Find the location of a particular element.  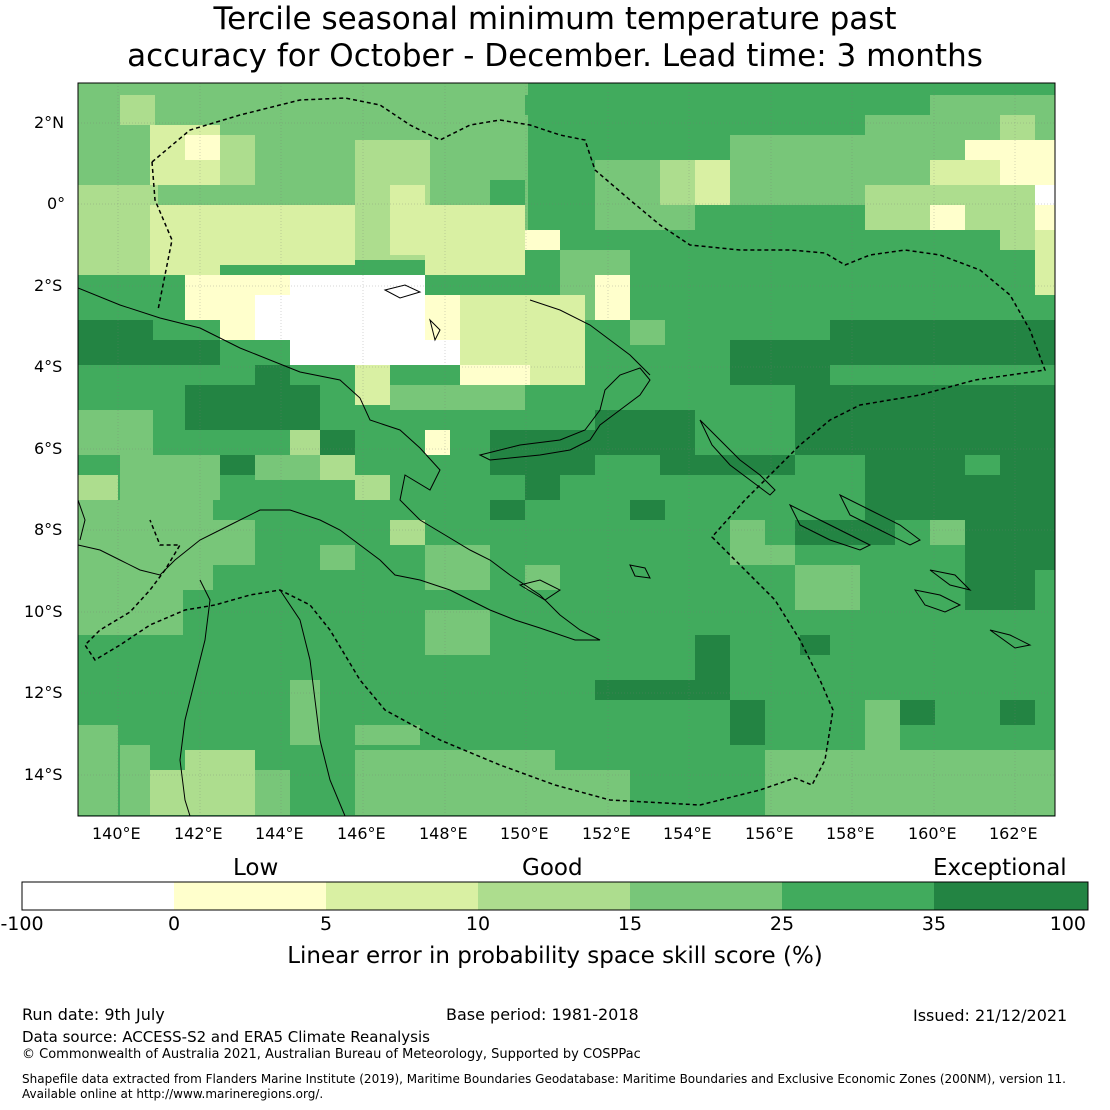

colorbar is located at coordinates (555, 896).